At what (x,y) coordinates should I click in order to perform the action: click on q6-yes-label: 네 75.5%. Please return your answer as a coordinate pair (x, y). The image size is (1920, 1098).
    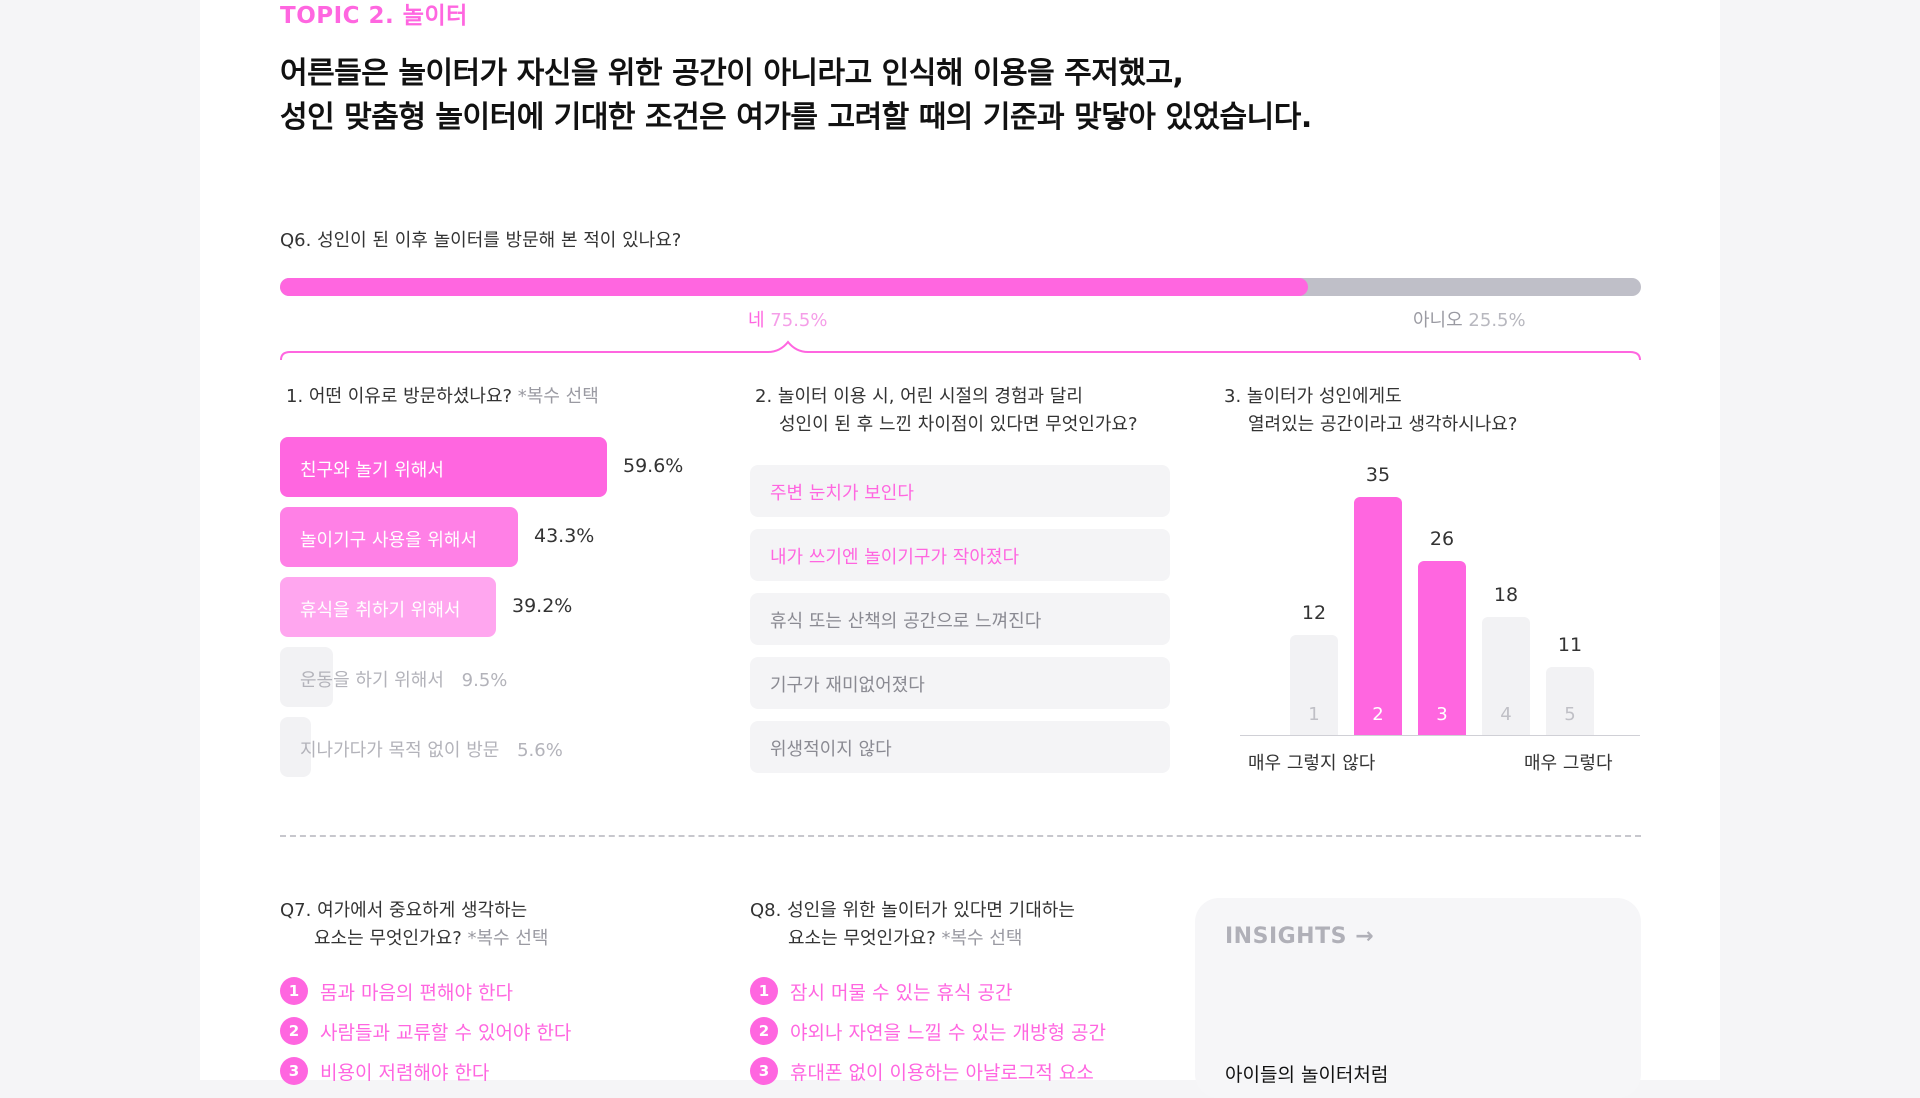
    Looking at the image, I should click on (787, 319).